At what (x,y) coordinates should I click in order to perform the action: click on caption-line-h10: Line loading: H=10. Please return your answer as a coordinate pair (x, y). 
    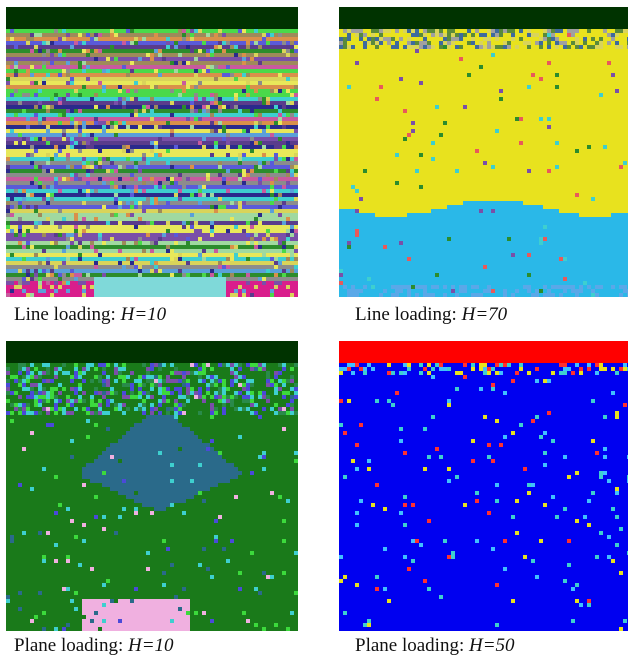
    Looking at the image, I should click on (90, 315).